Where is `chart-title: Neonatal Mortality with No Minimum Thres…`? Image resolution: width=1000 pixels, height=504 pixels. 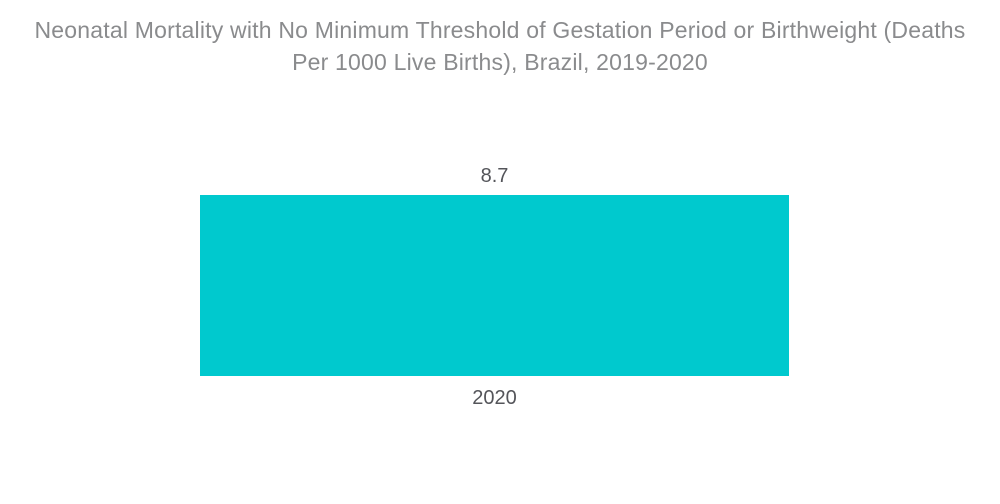 chart-title: Neonatal Mortality with No Minimum Thres… is located at coordinates (500, 46).